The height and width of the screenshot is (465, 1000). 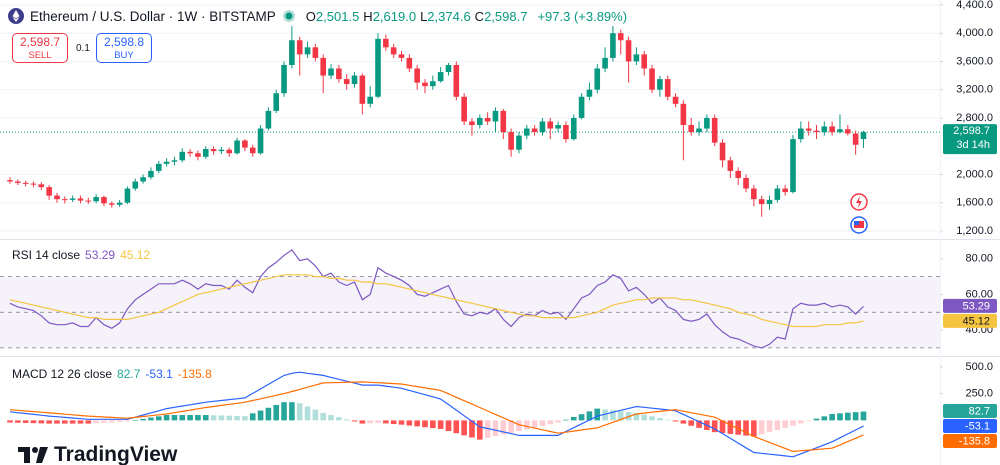 What do you see at coordinates (506, 16) in the screenshot?
I see `ohlc-value: 2,598.7` at bounding box center [506, 16].